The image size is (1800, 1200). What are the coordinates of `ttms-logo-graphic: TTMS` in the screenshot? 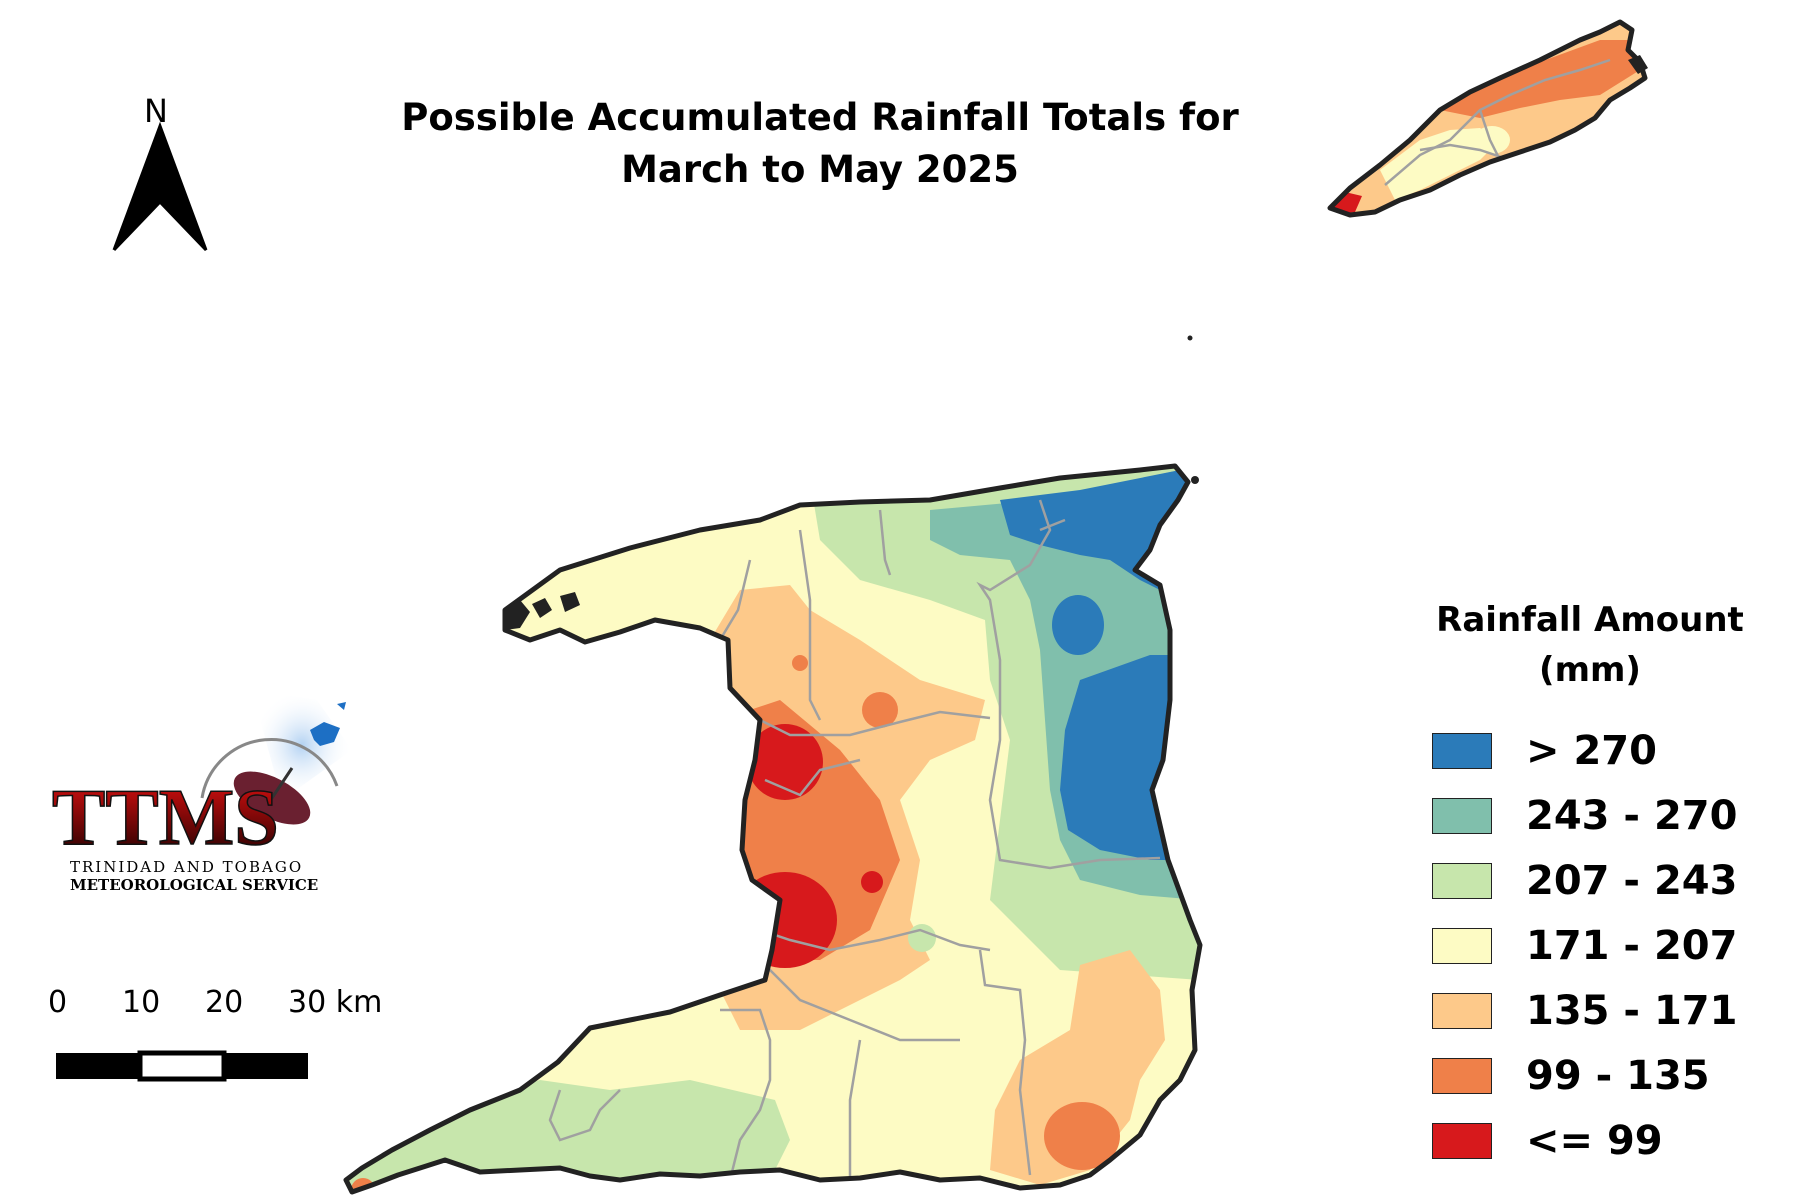 It's located at (202, 776).